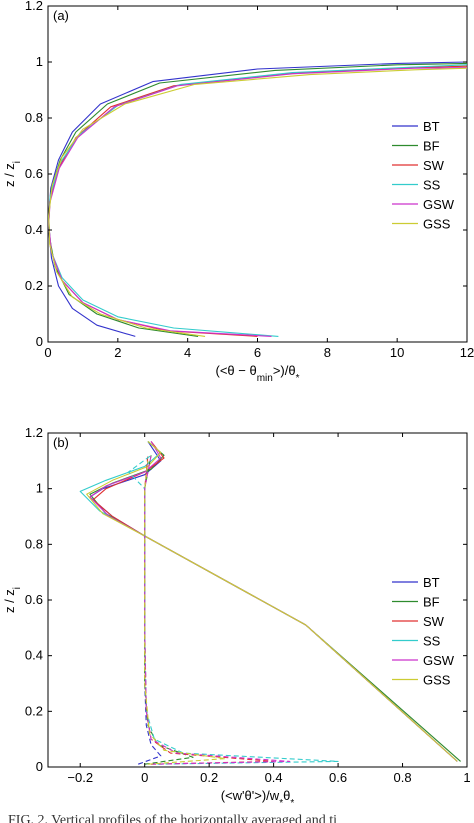 The width and height of the screenshot is (474, 823). What do you see at coordinates (397, 352) in the screenshot?
I see `x-tick-label: 10` at bounding box center [397, 352].